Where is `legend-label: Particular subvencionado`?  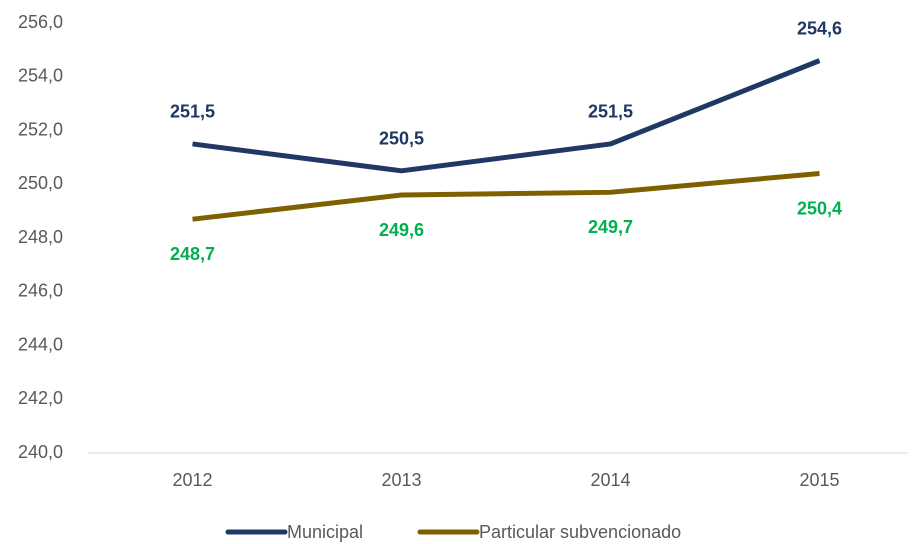
legend-label: Particular subvencionado is located at coordinates (580, 532).